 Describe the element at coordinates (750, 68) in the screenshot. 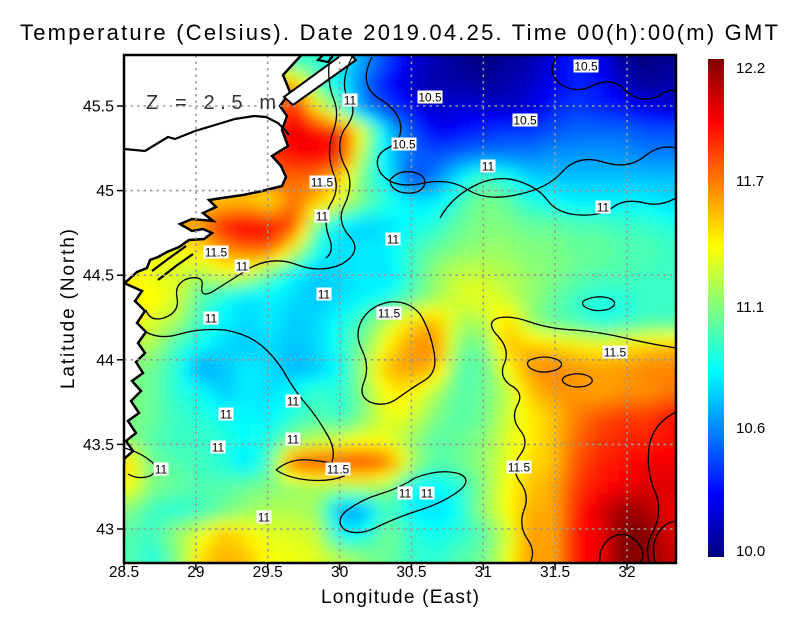

I see `svg-text: 12.2` at that location.